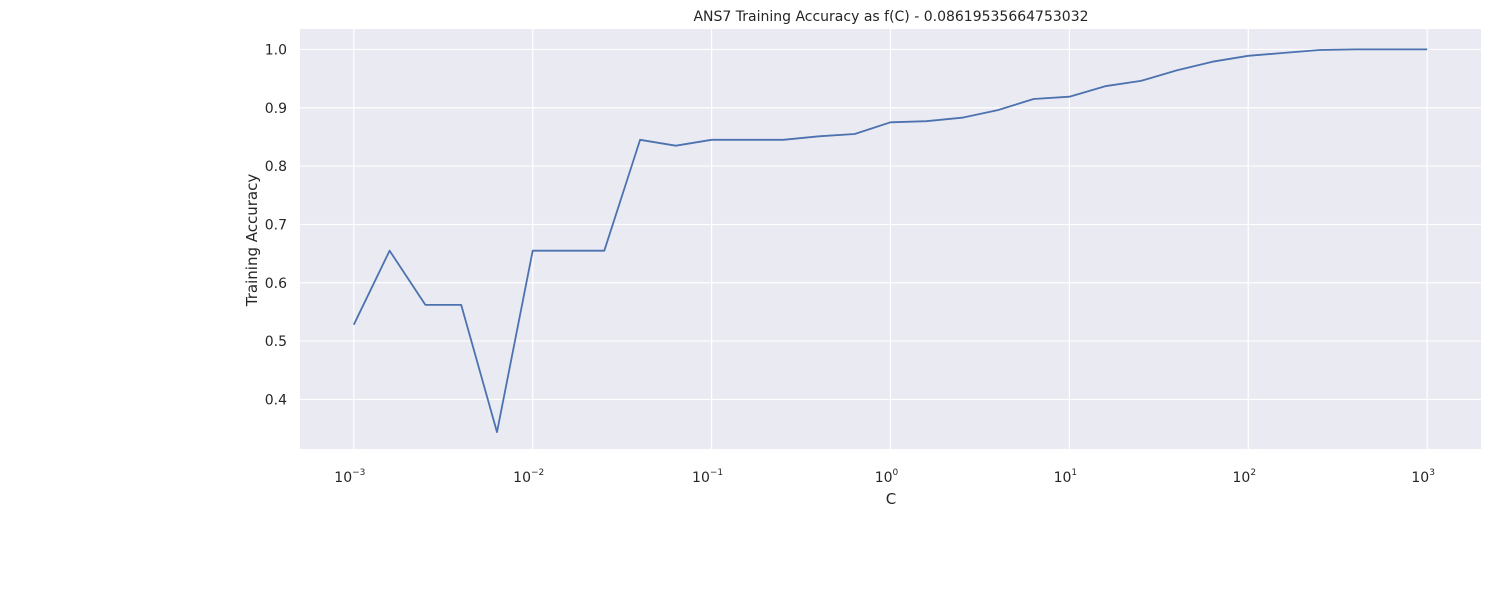  I want to click on x-tick-label: 10², so click(1244, 477).